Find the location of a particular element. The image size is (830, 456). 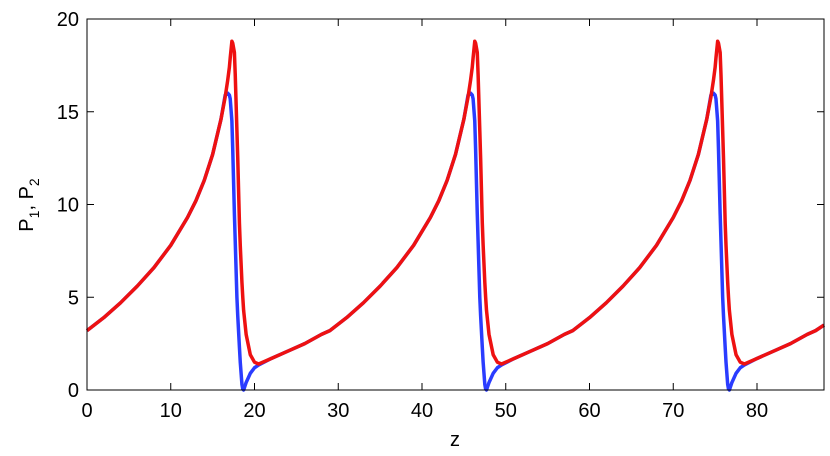

x-tick-label: 60 is located at coordinates (589, 411).